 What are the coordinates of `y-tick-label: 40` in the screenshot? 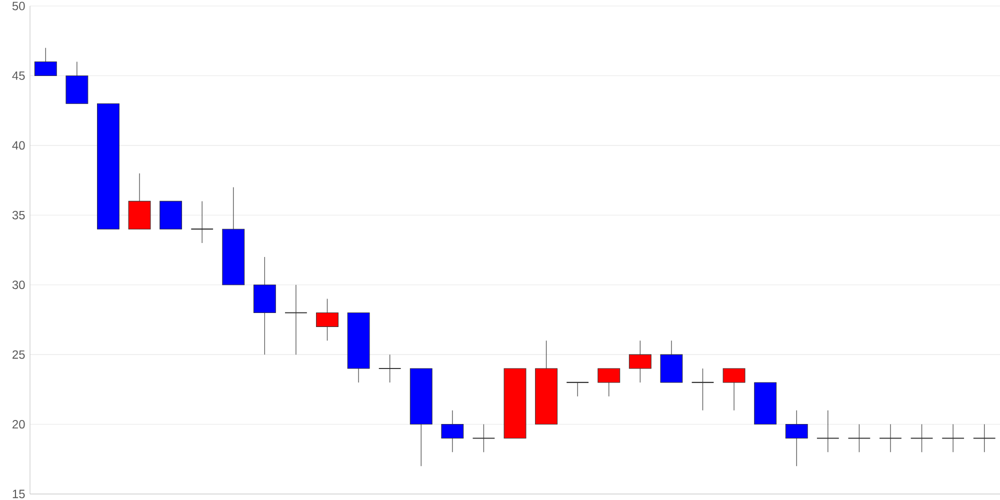 It's located at (18, 145).